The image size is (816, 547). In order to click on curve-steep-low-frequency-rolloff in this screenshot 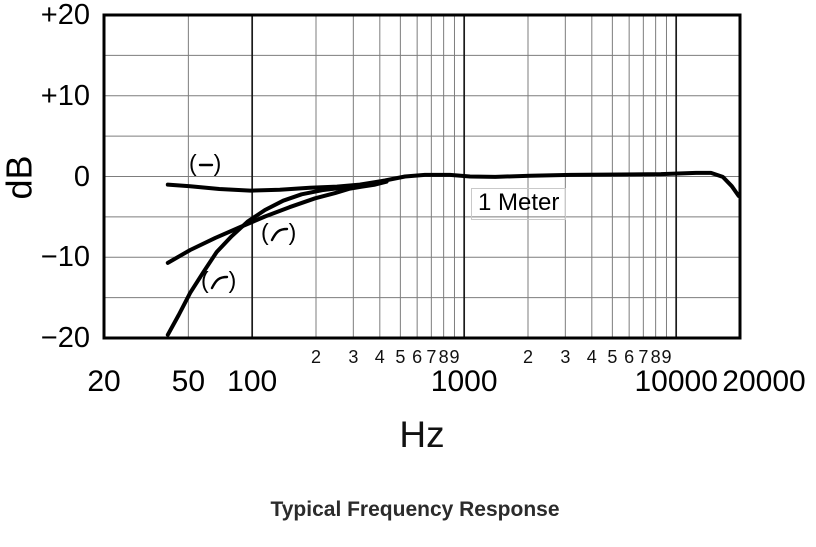, I will do `click(267, 260)`.